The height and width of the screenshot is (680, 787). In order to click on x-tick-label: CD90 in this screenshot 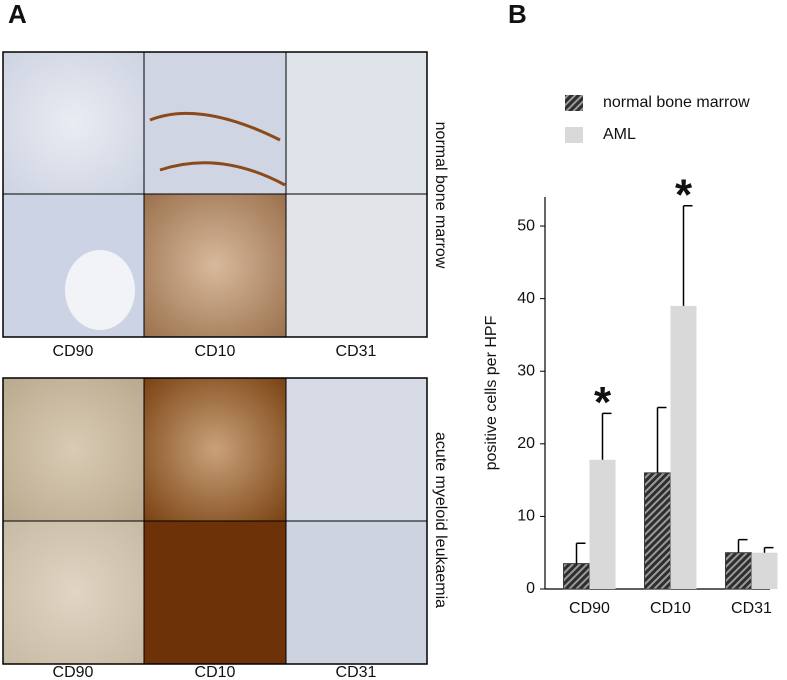, I will do `click(589, 608)`.